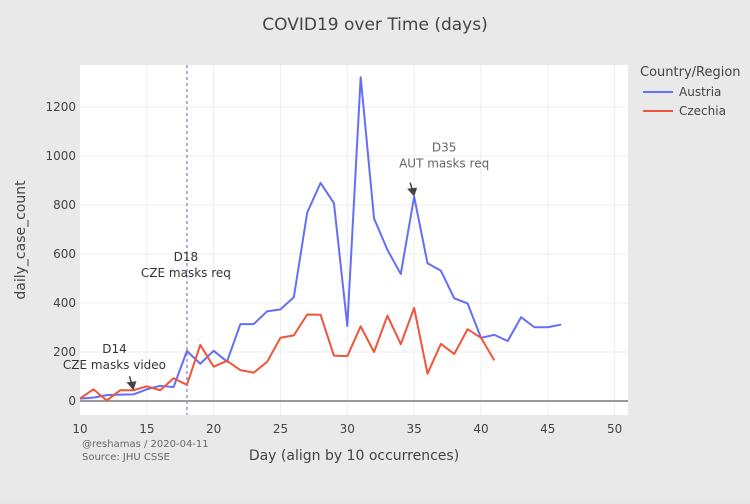  I want to click on annotation: D18 CZE masks req, so click(186, 265).